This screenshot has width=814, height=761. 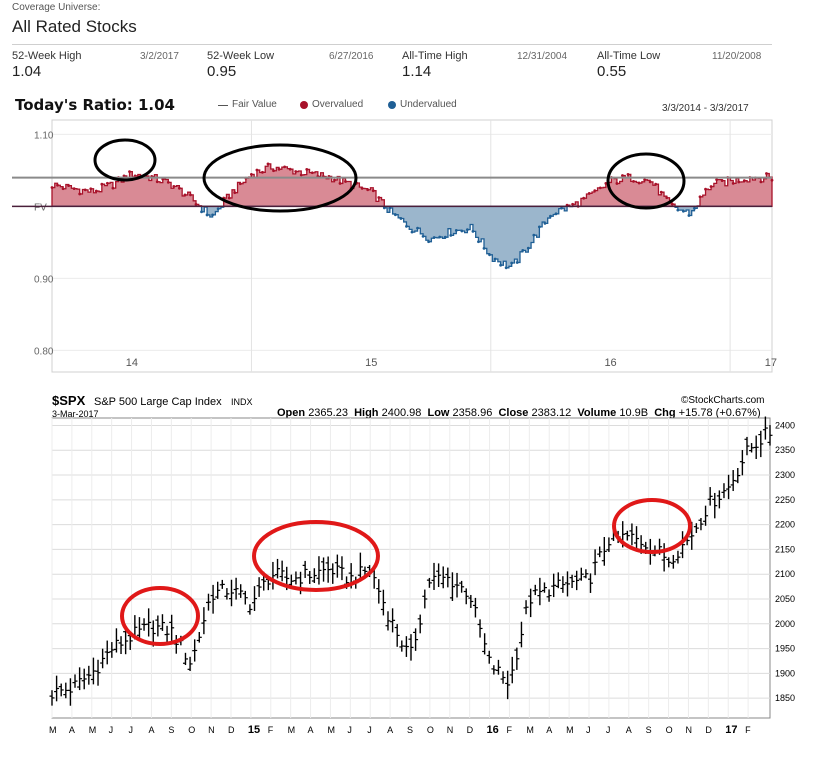 What do you see at coordinates (719, 413) in the screenshot?
I see `chg-value: +15.78 (+0.67%)` at bounding box center [719, 413].